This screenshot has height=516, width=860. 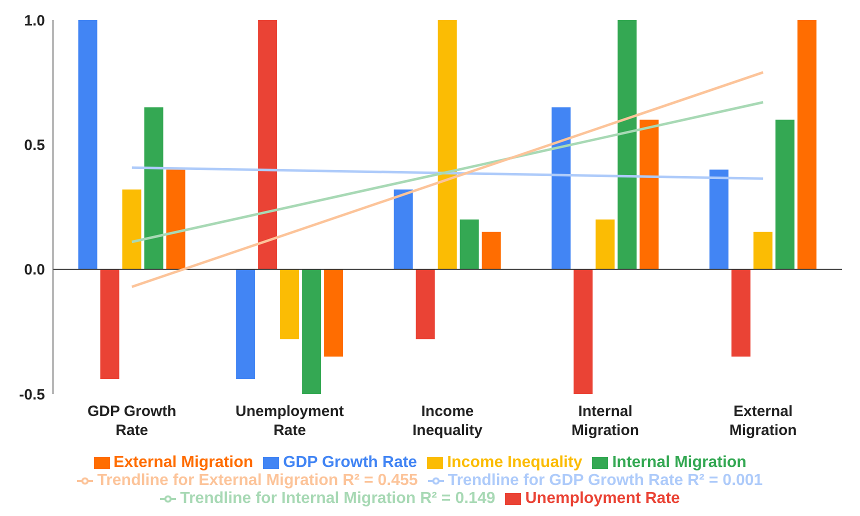 I want to click on y-tick-label: 0.0, so click(x=34, y=270).